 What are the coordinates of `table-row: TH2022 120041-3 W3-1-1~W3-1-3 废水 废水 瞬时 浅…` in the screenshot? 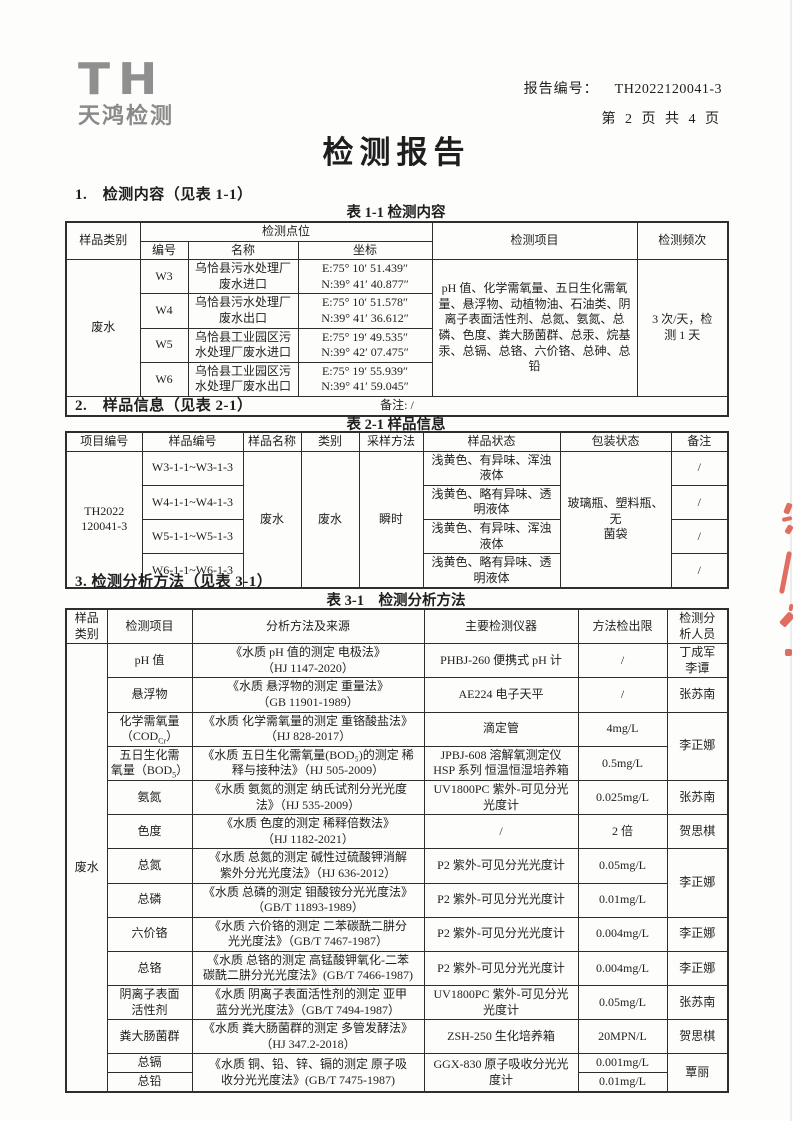 It's located at (397, 519).